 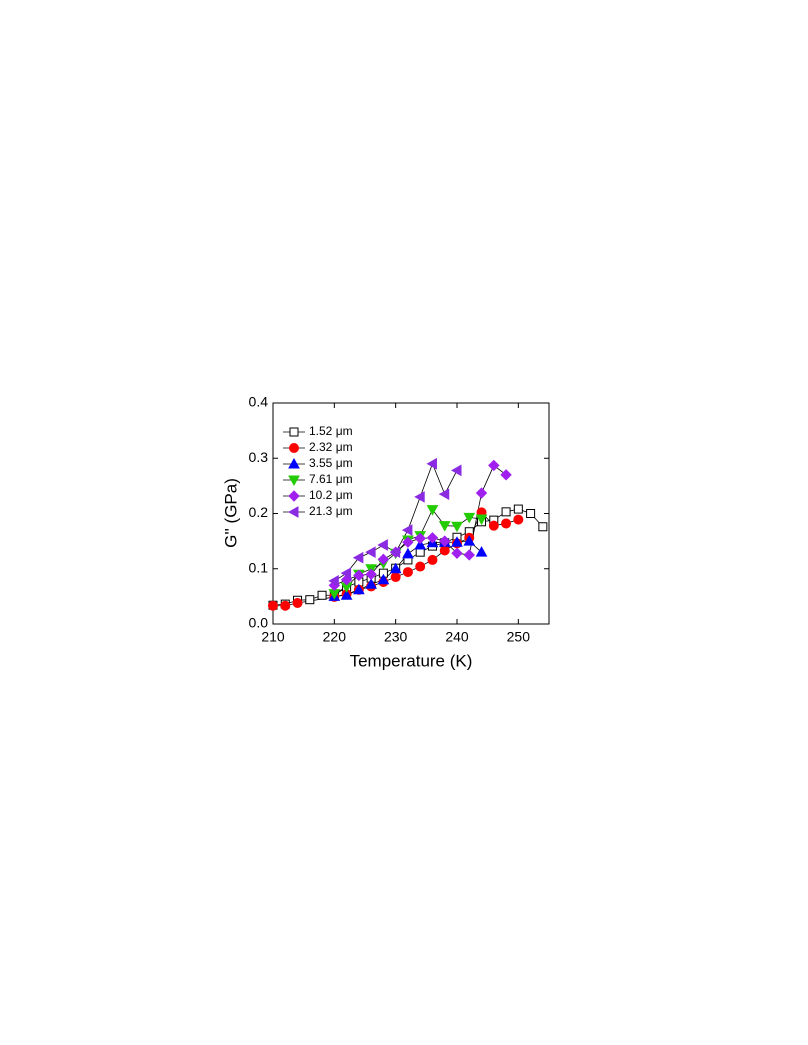 What do you see at coordinates (519, 637) in the screenshot?
I see `x-tick-label: 250` at bounding box center [519, 637].